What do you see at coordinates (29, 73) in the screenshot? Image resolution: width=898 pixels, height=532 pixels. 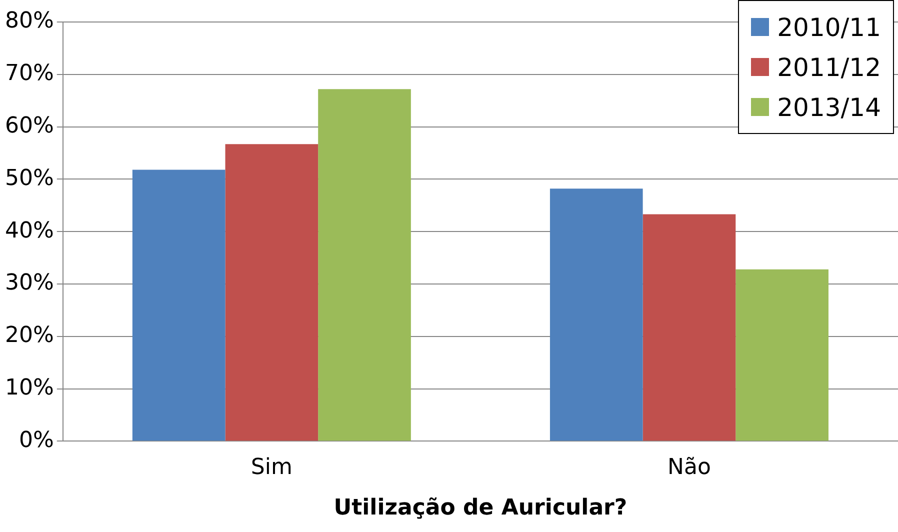 I see `y-tick-label: 70%` at bounding box center [29, 73].